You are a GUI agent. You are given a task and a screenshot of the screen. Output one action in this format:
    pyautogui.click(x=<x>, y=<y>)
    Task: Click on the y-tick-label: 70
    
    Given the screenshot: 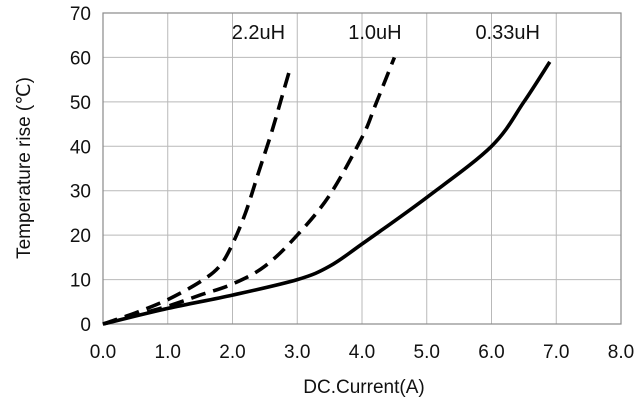 What is the action you would take?
    pyautogui.click(x=80, y=14)
    